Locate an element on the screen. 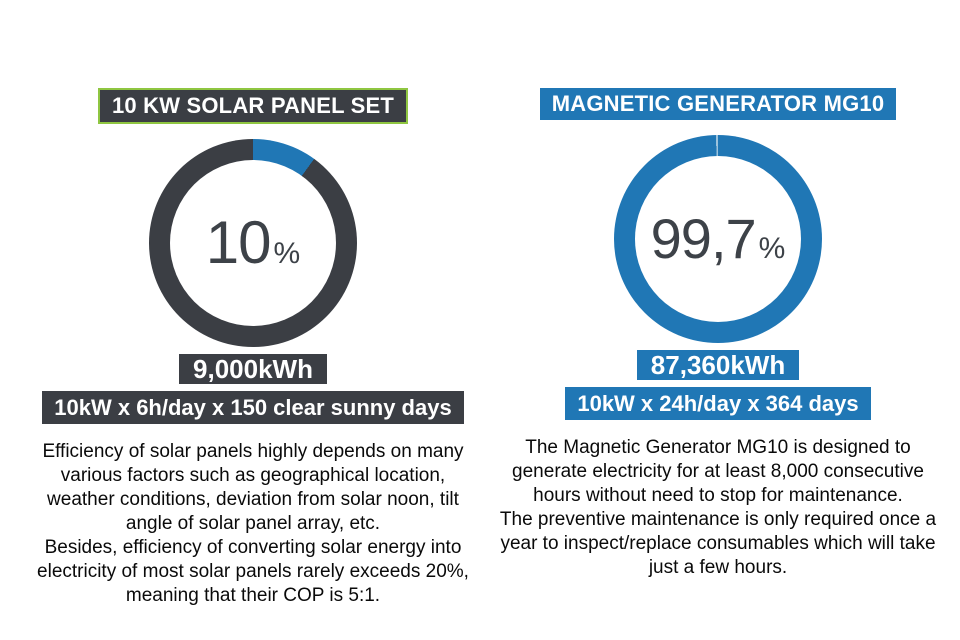 Image resolution: width=960 pixels, height=640 pixels. solar-percent-value: 10 is located at coordinates (238, 242).